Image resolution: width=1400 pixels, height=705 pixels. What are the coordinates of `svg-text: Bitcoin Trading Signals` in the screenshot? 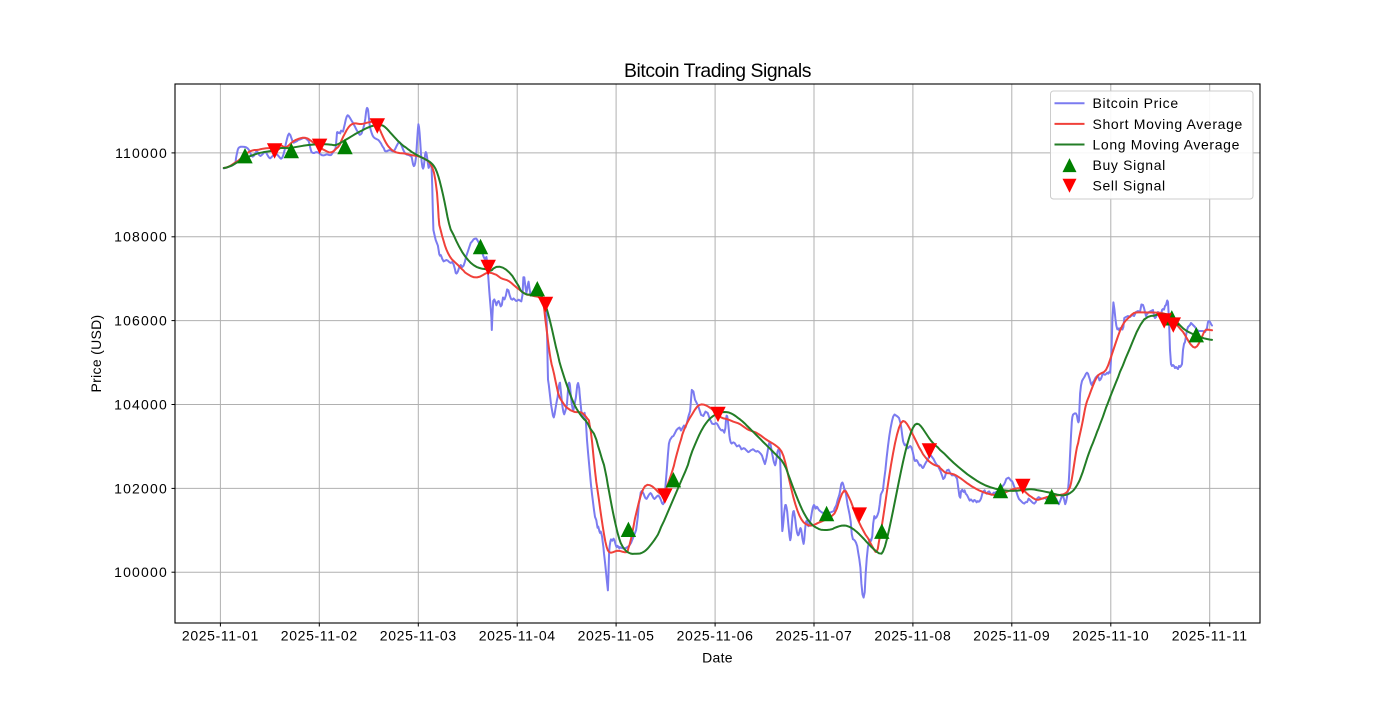 It's located at (717, 71).